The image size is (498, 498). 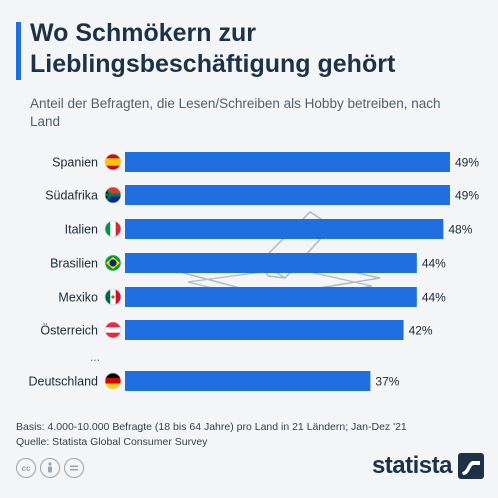 What do you see at coordinates (113, 330) in the screenshot?
I see `austria-flag-icon` at bounding box center [113, 330].